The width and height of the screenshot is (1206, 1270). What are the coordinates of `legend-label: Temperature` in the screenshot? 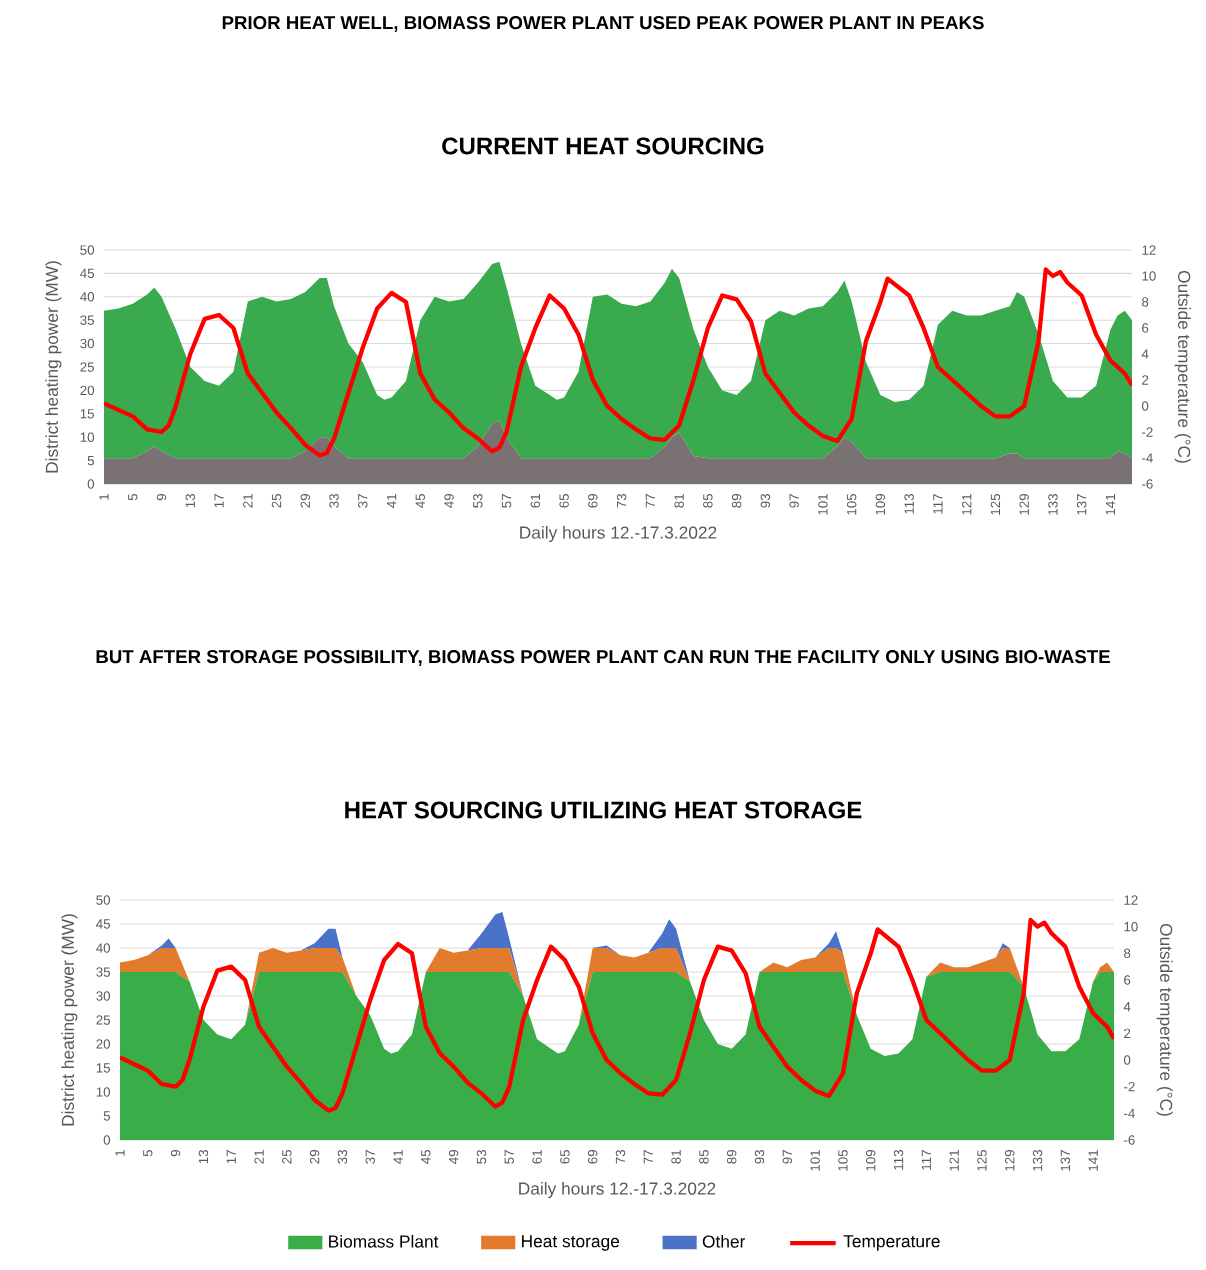 It's located at (891, 1243).